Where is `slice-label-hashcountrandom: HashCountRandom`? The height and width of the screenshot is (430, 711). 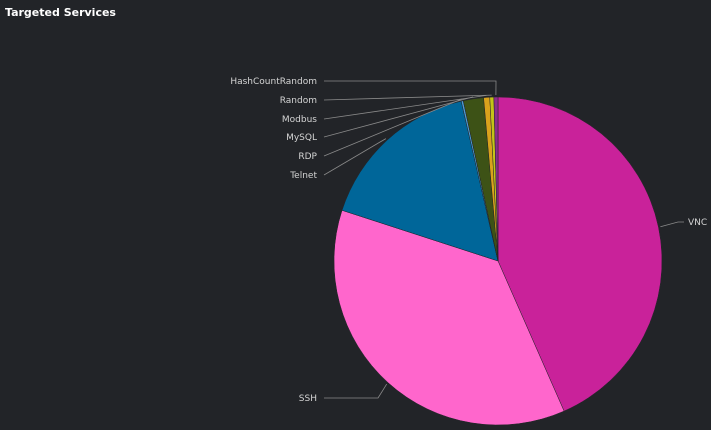 slice-label-hashcountrandom: HashCountRandom is located at coordinates (273, 82).